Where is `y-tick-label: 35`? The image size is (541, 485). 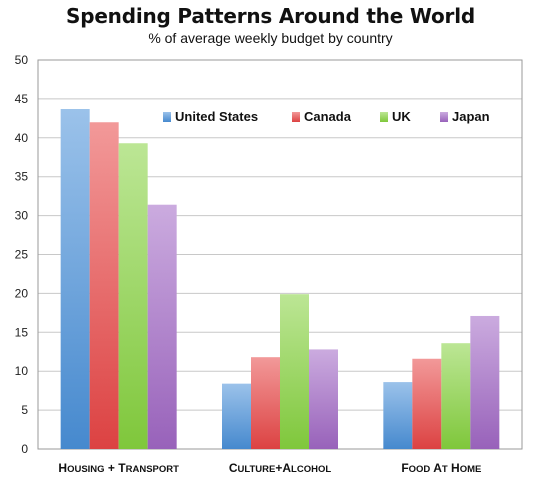
y-tick-label: 35 is located at coordinates (22, 177).